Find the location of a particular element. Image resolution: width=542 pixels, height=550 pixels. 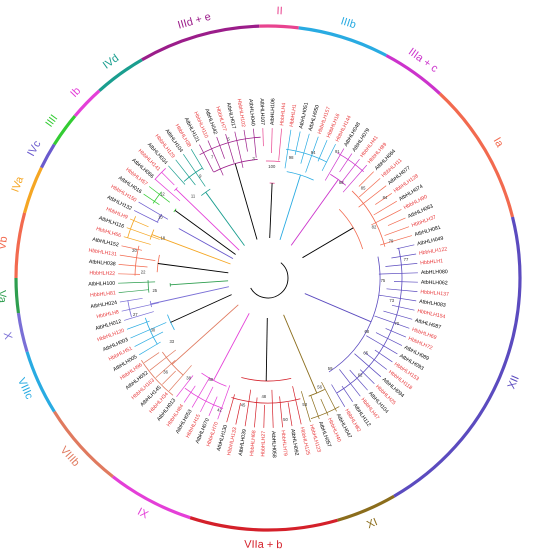

group-label-0: II is located at coordinates (279, 11).